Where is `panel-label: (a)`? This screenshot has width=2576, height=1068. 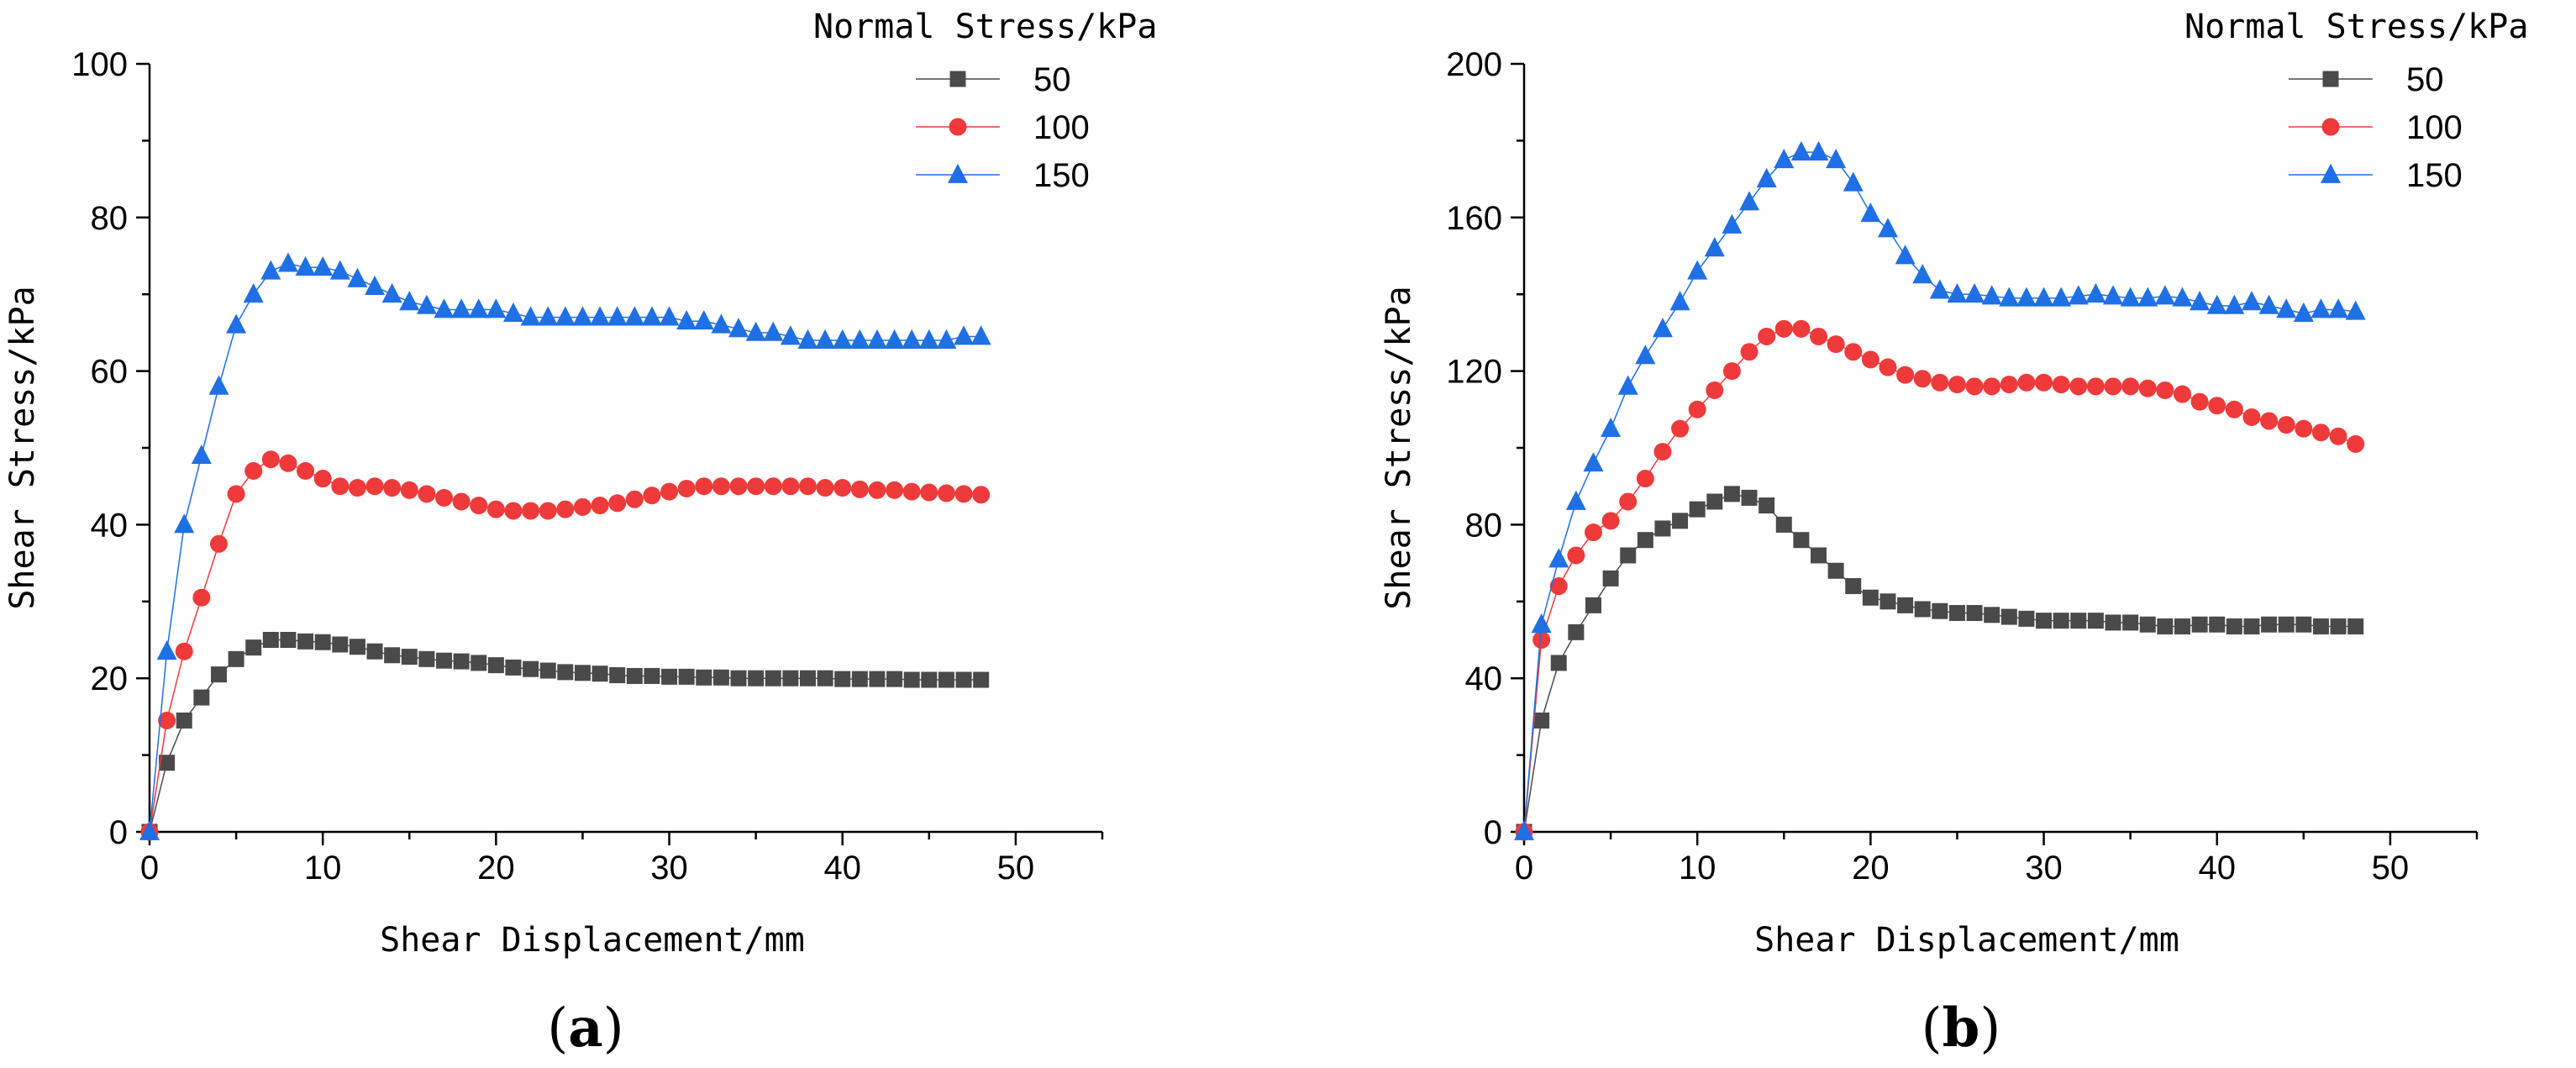
panel-label: (a) is located at coordinates (585, 1029).